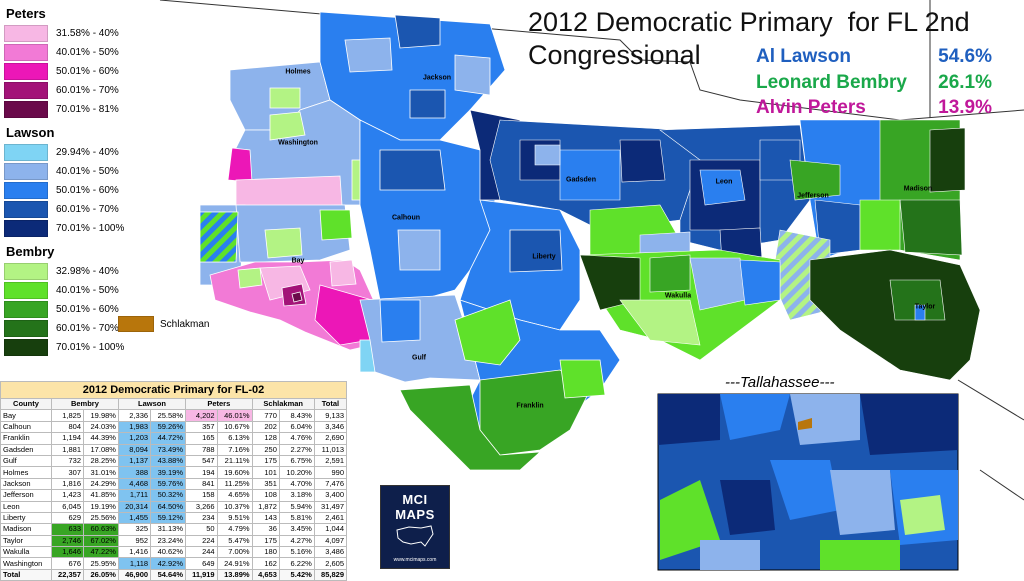 This screenshot has width=1024, height=581. I want to click on table-cell-county: Leon, so click(26, 506).